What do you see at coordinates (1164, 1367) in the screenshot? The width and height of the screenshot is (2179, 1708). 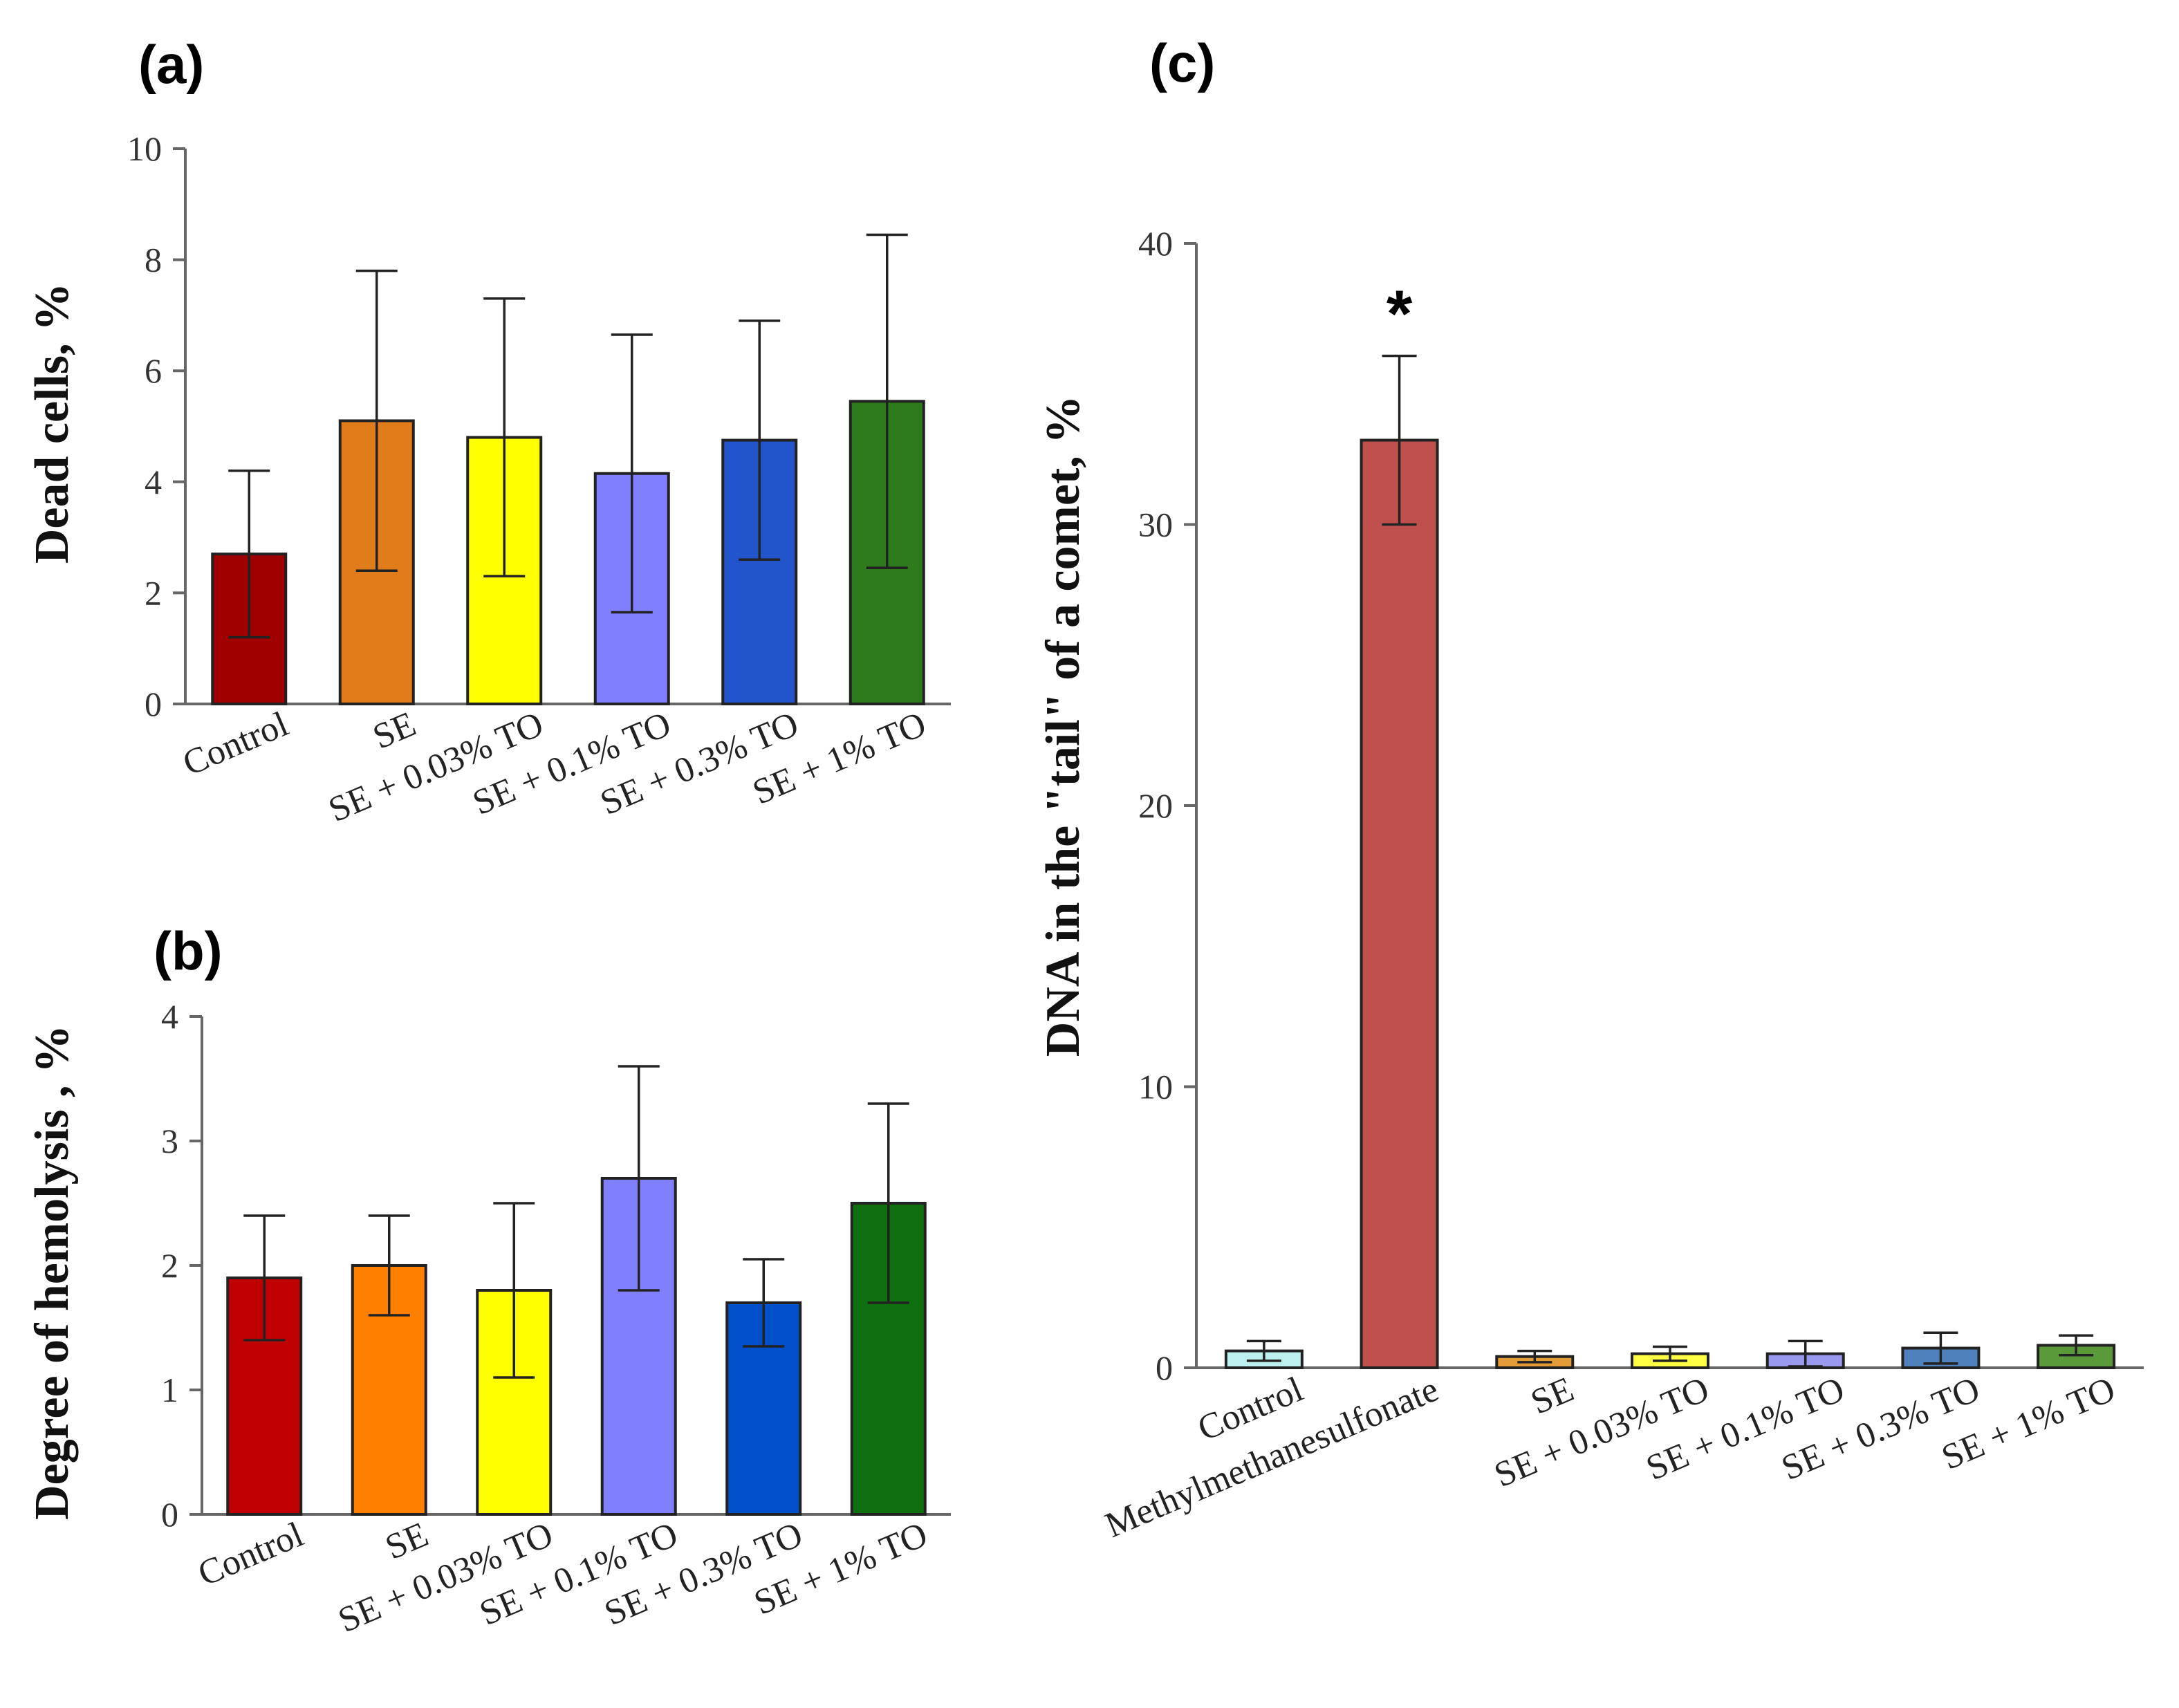 I see `chart-c-y-tick-label: 0` at bounding box center [1164, 1367].